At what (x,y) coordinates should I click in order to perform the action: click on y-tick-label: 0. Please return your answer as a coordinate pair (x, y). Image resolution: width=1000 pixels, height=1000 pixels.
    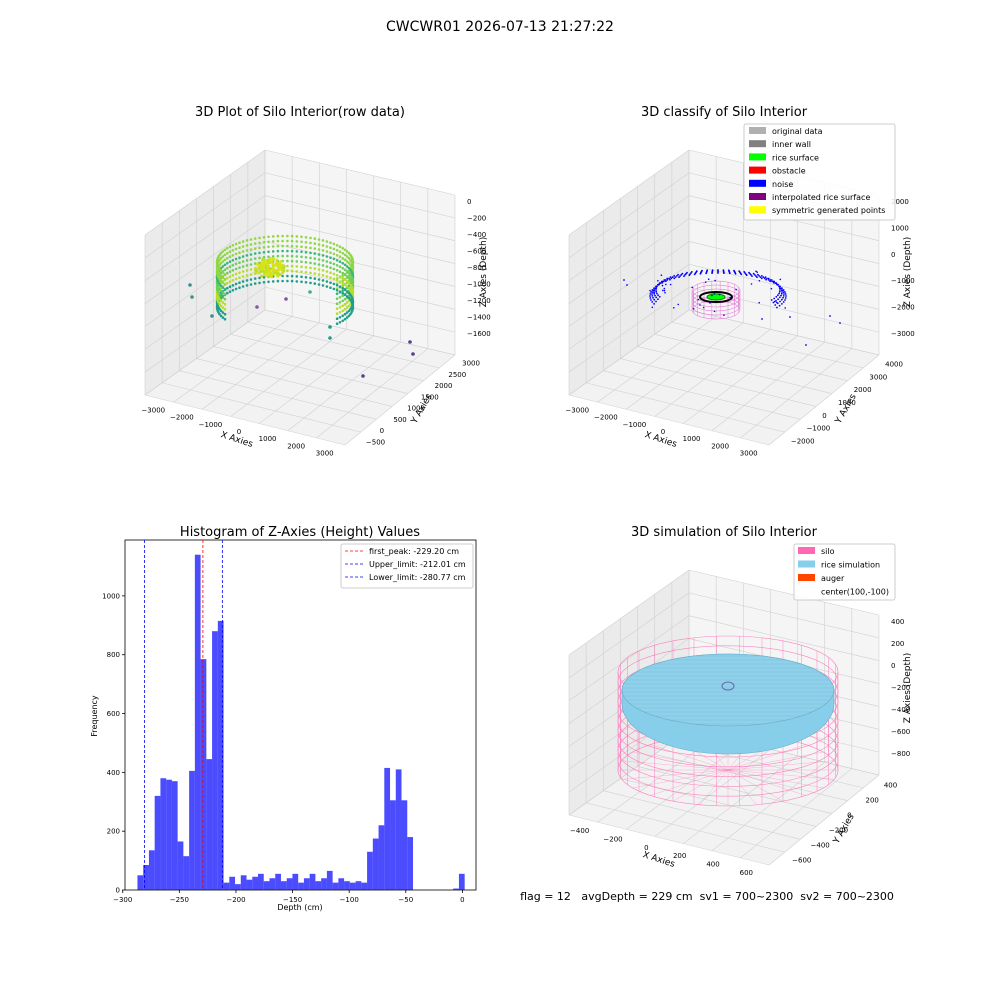
    Looking at the image, I should click on (824, 416).